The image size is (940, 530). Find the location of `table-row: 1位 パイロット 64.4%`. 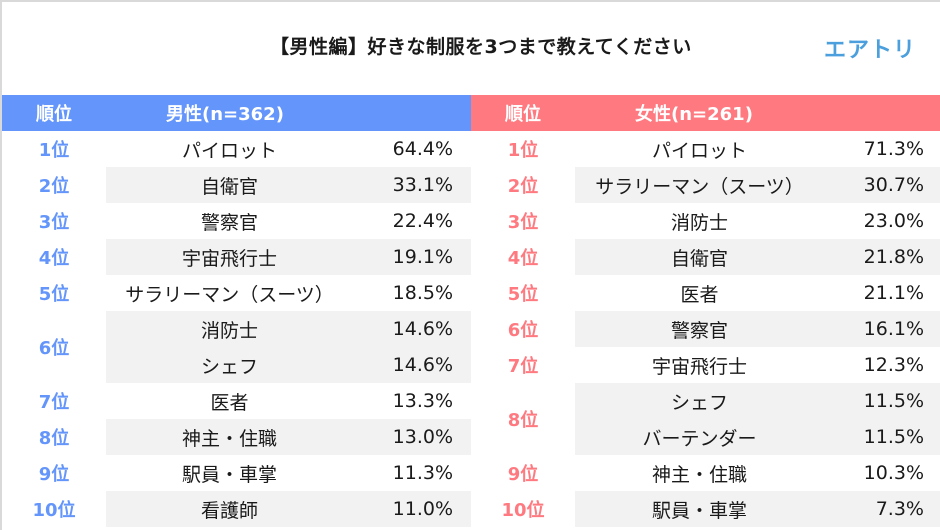

table-row: 1位 パイロット 64.4% is located at coordinates (236, 149).